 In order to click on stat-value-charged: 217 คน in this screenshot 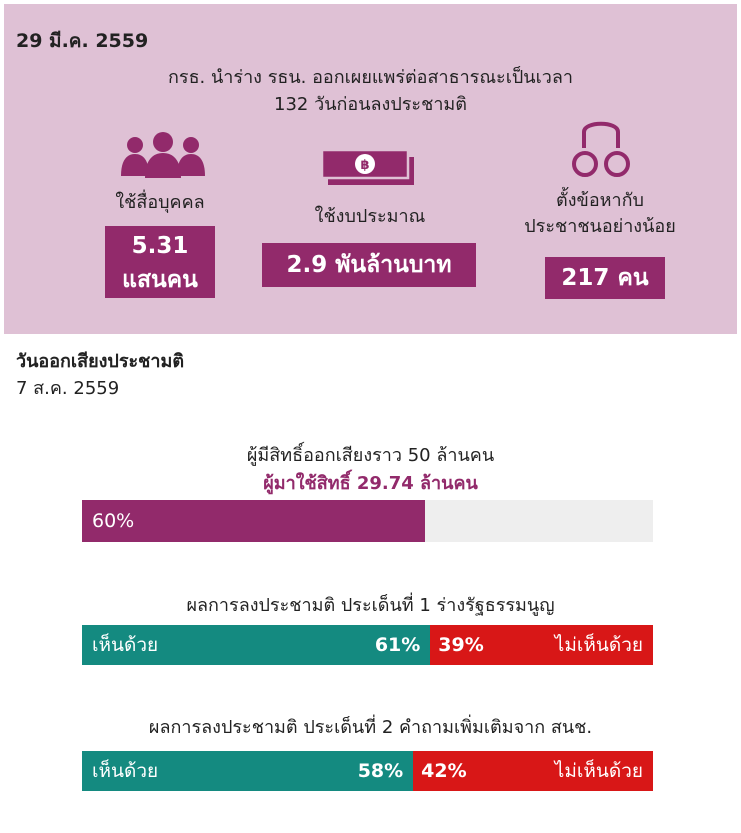, I will do `click(605, 278)`.